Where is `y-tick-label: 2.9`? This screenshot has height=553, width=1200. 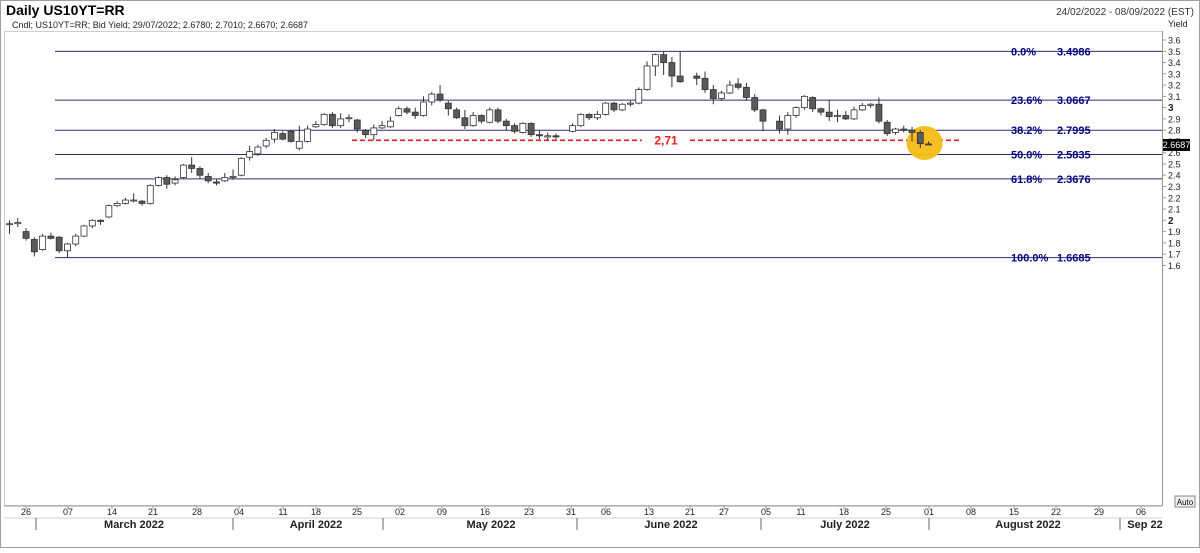
y-tick-label: 2.9 is located at coordinates (1174, 119).